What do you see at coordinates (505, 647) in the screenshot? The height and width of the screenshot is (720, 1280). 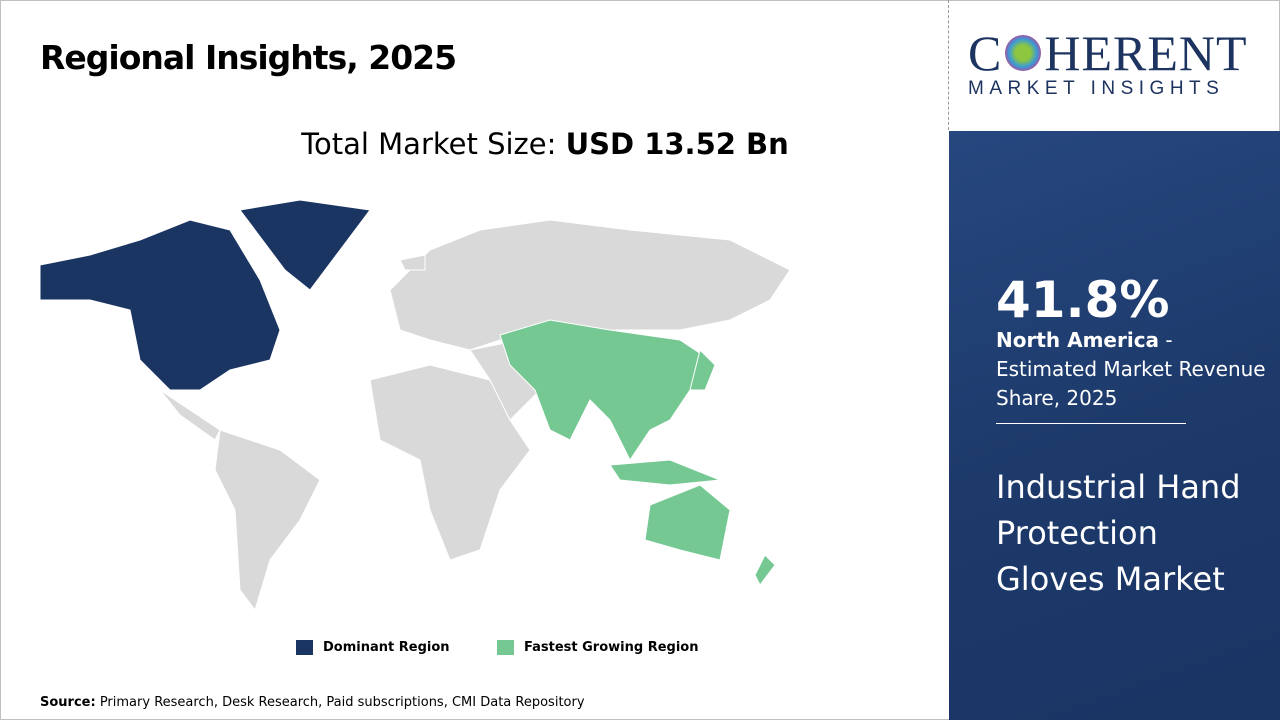 I see `legend-swatch-fastest` at bounding box center [505, 647].